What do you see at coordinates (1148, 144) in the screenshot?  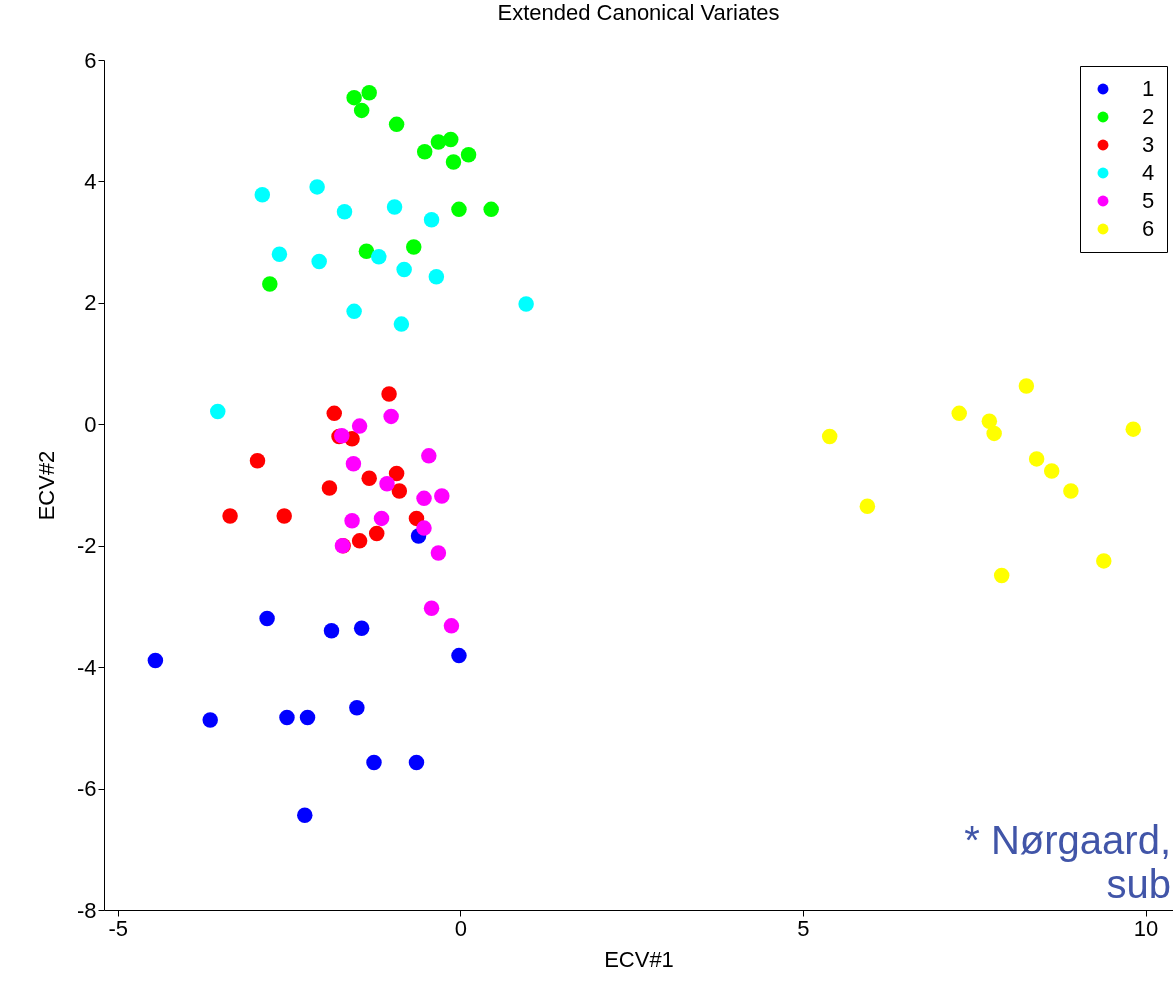 I see `legend-label: 3` at bounding box center [1148, 144].